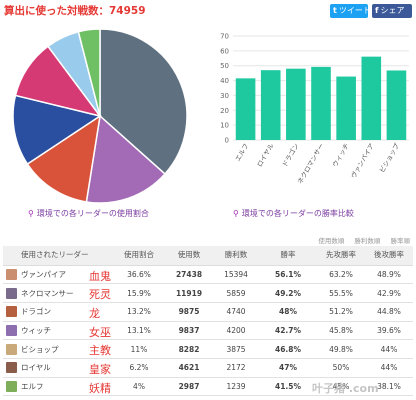  Describe the element at coordinates (58, 331) in the screenshot. I see `leader-cell: ウィッチ 女巫` at that location.